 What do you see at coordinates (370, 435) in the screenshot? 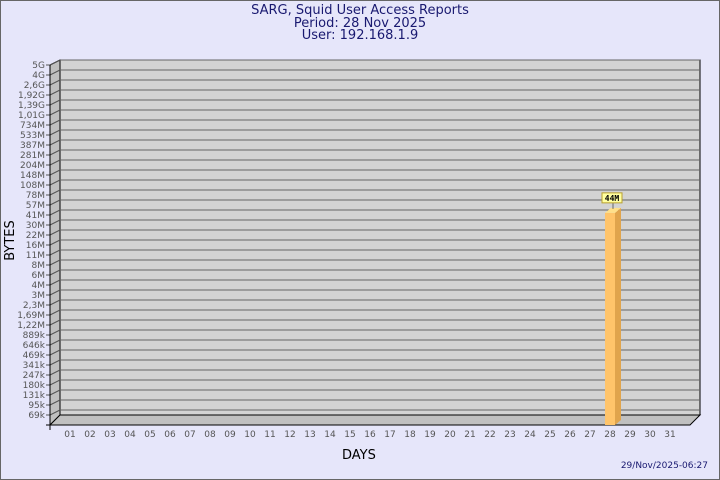
I see `x-tick-label: 16` at bounding box center [370, 435].